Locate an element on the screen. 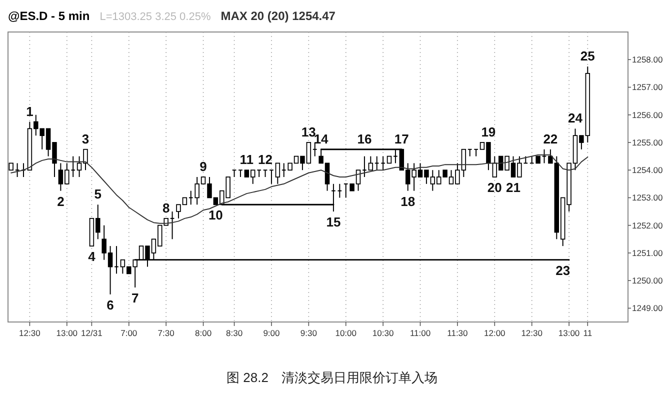 Image resolution: width=665 pixels, height=397 pixels. text: 4 is located at coordinates (92, 256).